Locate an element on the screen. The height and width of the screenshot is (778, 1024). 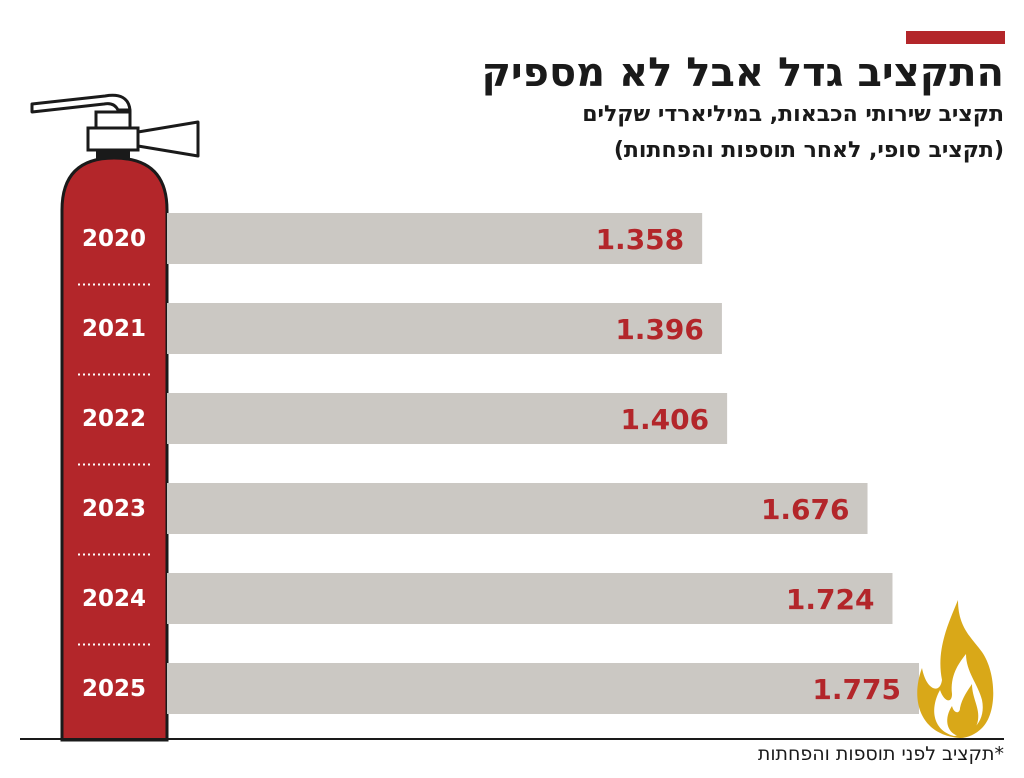
bar-2023 is located at coordinates (517, 508).